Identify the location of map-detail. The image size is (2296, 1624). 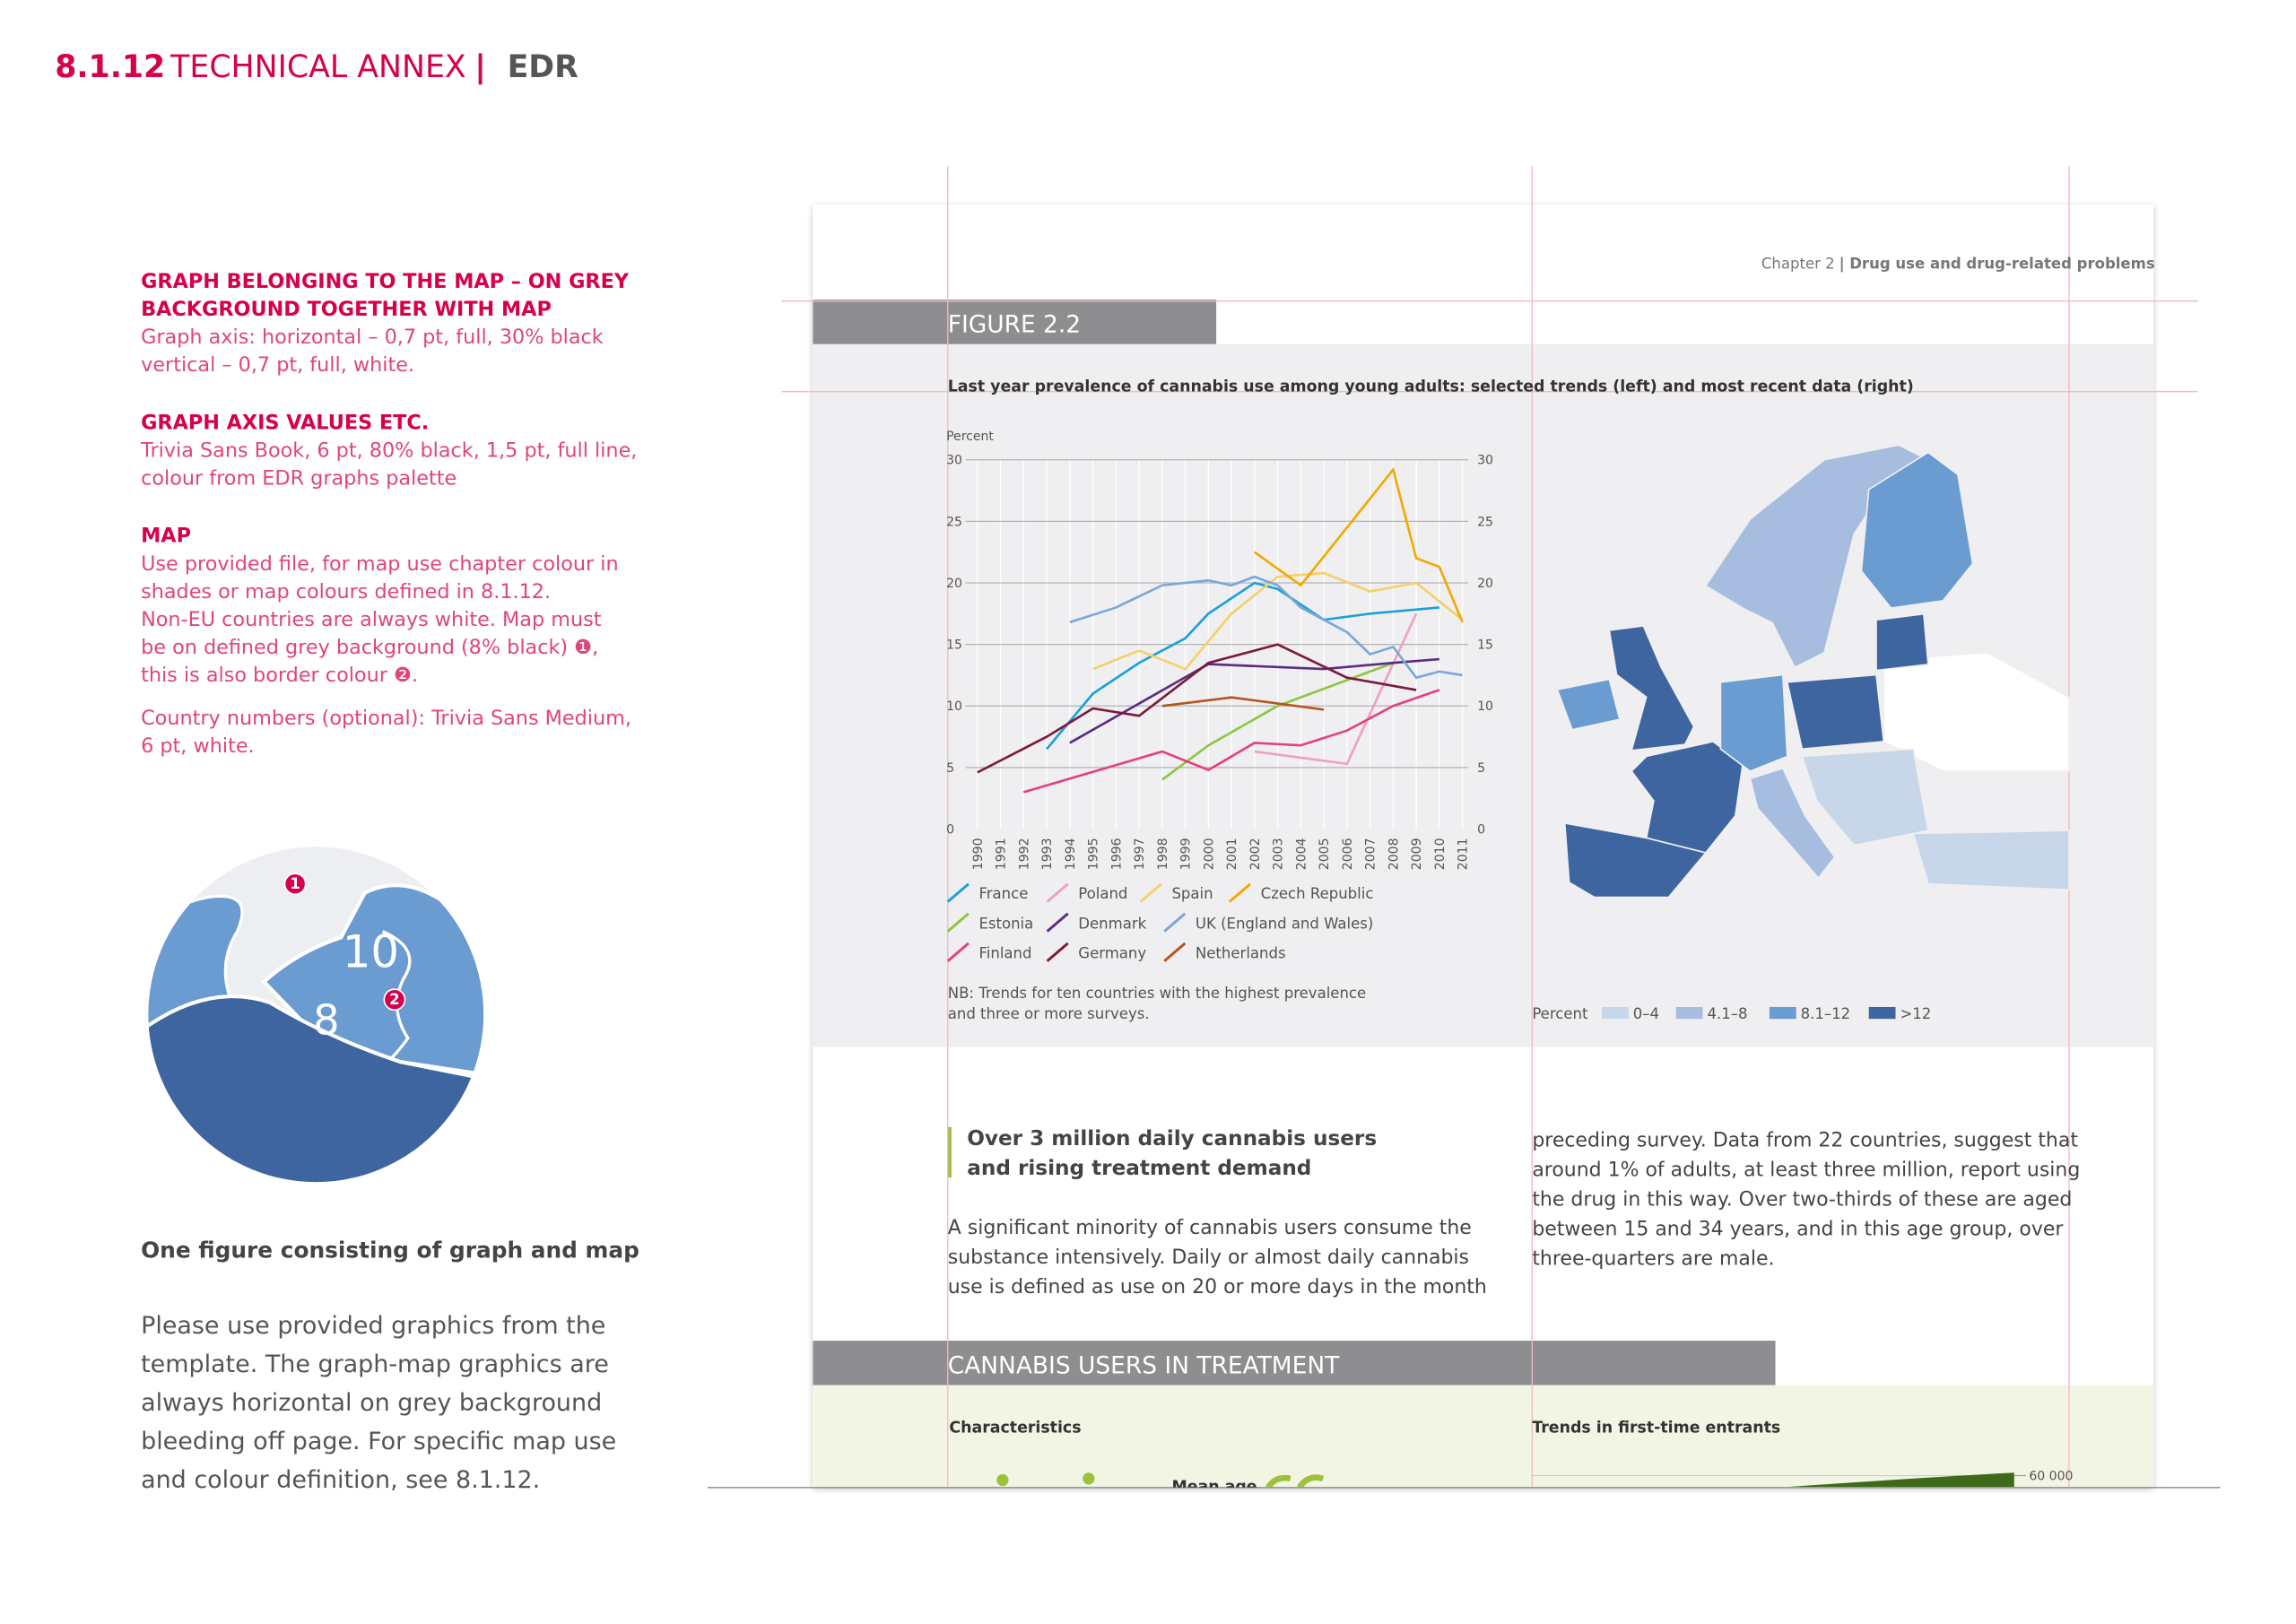
(316, 1015).